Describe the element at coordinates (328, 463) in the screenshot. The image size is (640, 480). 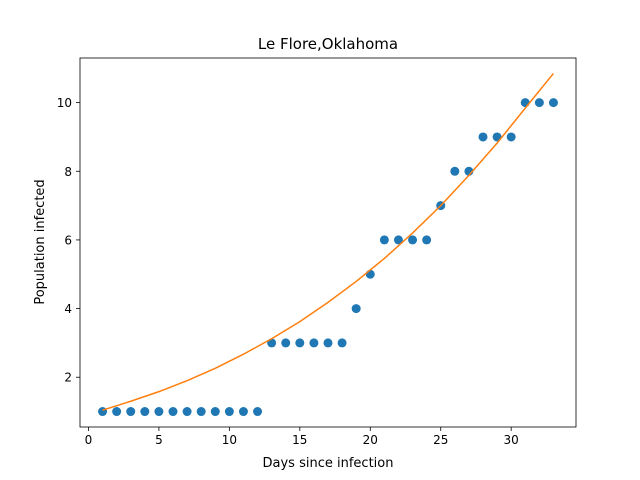
I see `x-axis-label: Days since infection` at that location.